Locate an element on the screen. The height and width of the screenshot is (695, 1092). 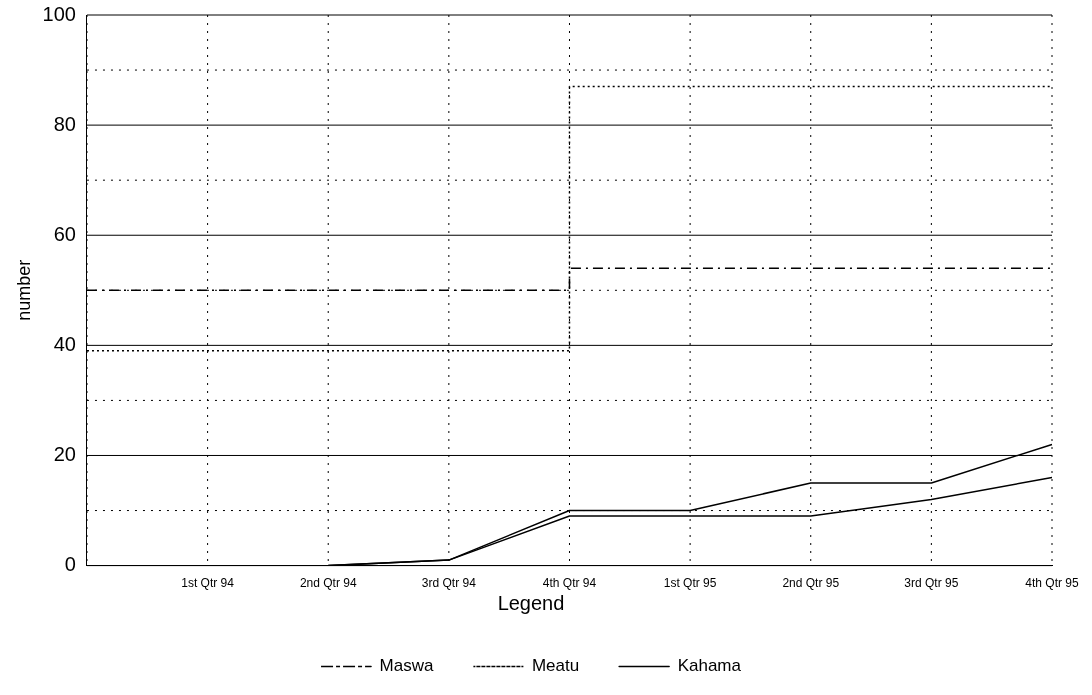
legend-label: Maswa is located at coordinates (406, 666).